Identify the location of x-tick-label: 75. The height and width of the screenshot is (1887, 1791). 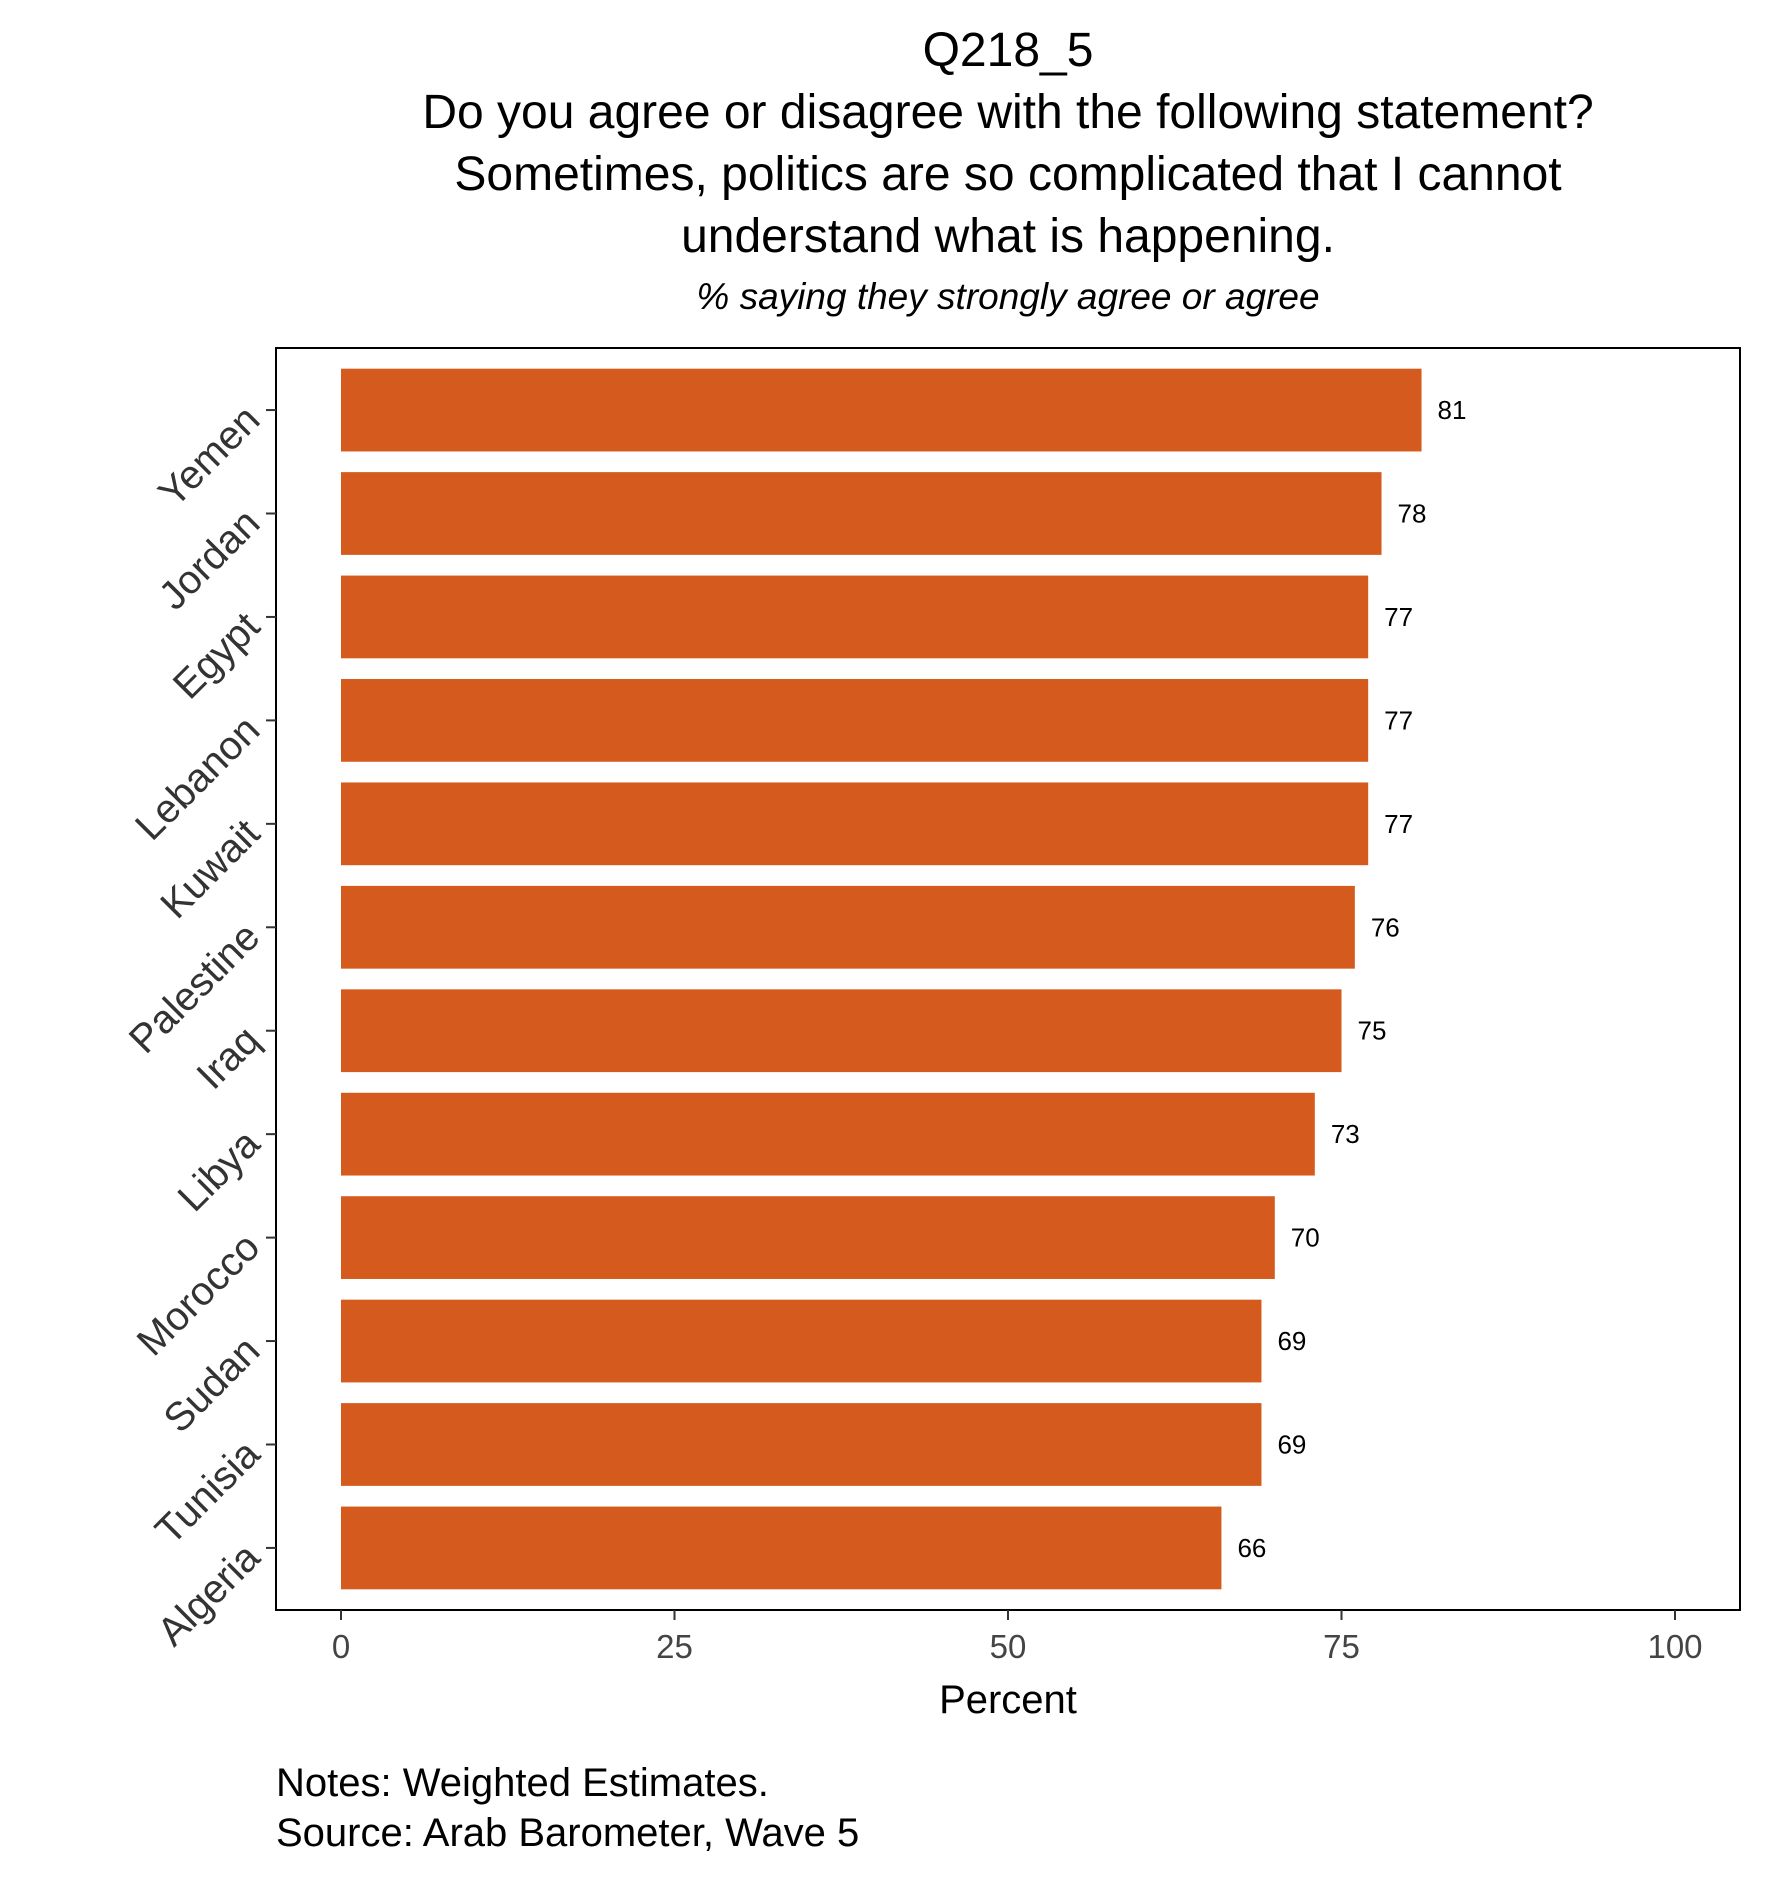
(1341, 1646).